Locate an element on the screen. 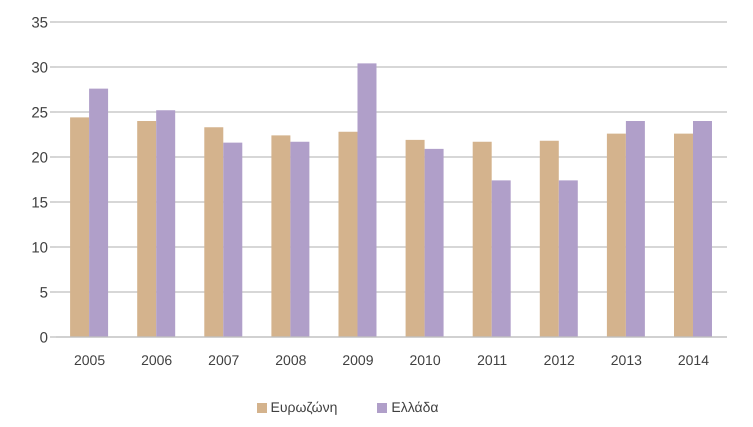 Image resolution: width=753 pixels, height=427 pixels. x-tick-label: 2010 is located at coordinates (425, 360).